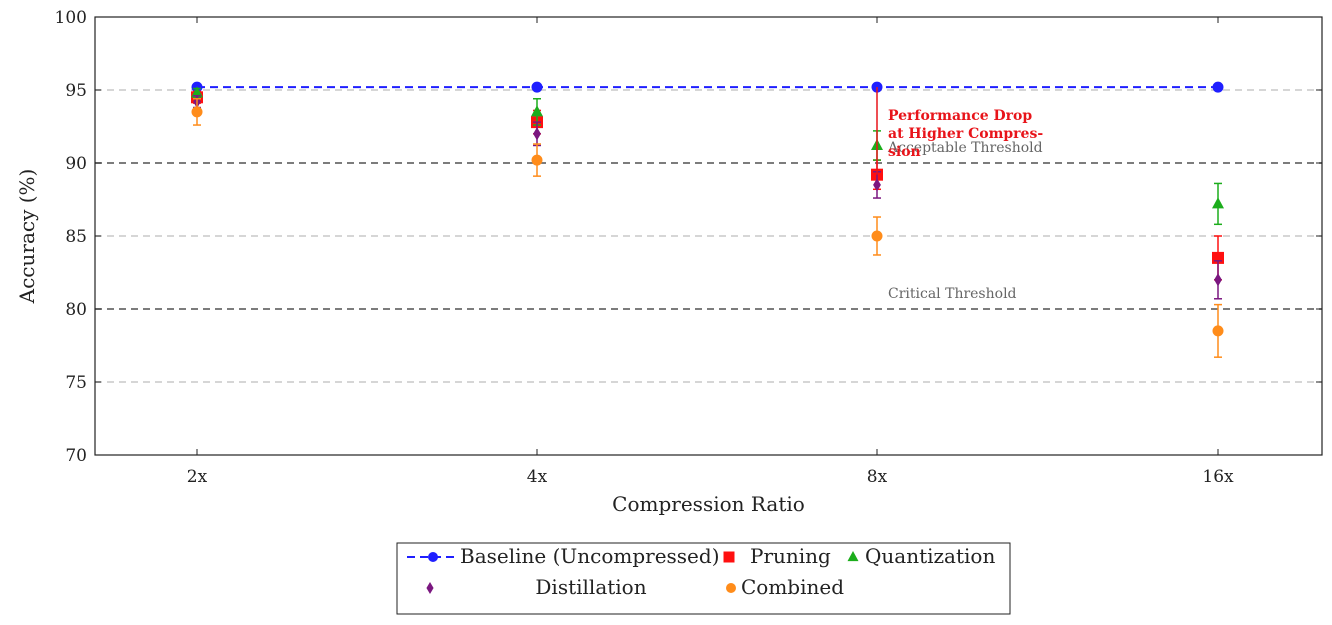 The image size is (1332, 625). What do you see at coordinates (708, 504) in the screenshot?
I see `x-axis-label: Compression Ratio` at bounding box center [708, 504].